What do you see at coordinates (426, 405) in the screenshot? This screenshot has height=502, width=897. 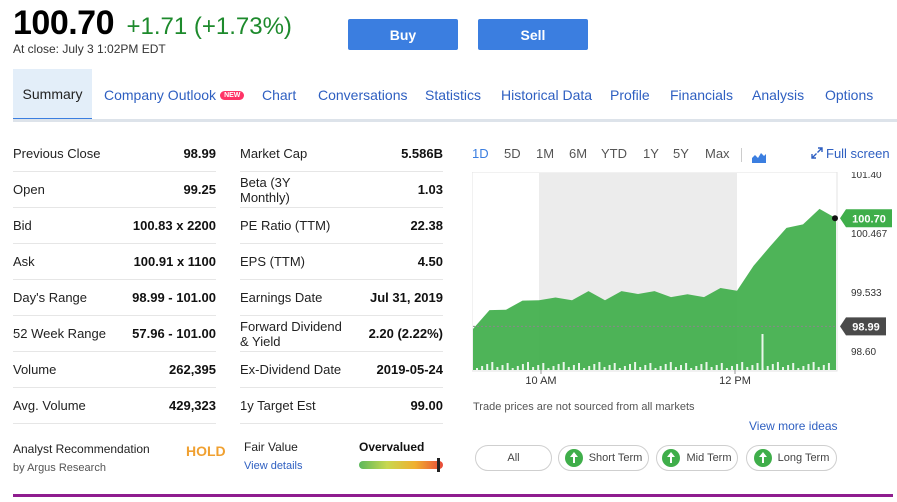 I see `stat-value: 99.00` at bounding box center [426, 405].